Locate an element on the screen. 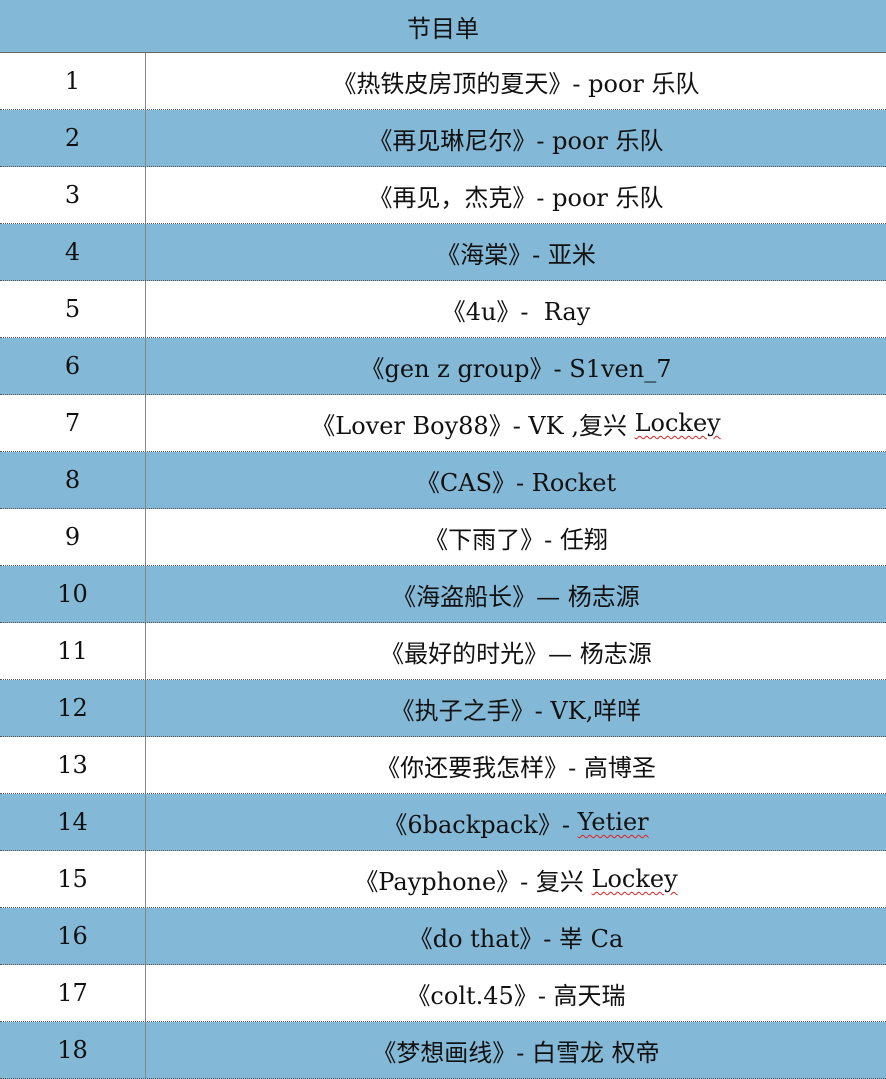  song-cell: 《6backpack》- Yetier is located at coordinates (516, 822).